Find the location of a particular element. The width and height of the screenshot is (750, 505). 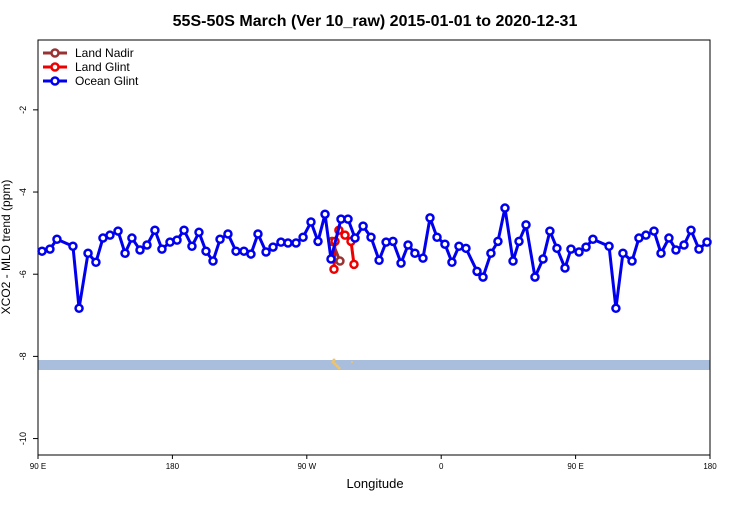

y-axis-label: XCO2 - MLO trend (ppm) is located at coordinates (6, 247).